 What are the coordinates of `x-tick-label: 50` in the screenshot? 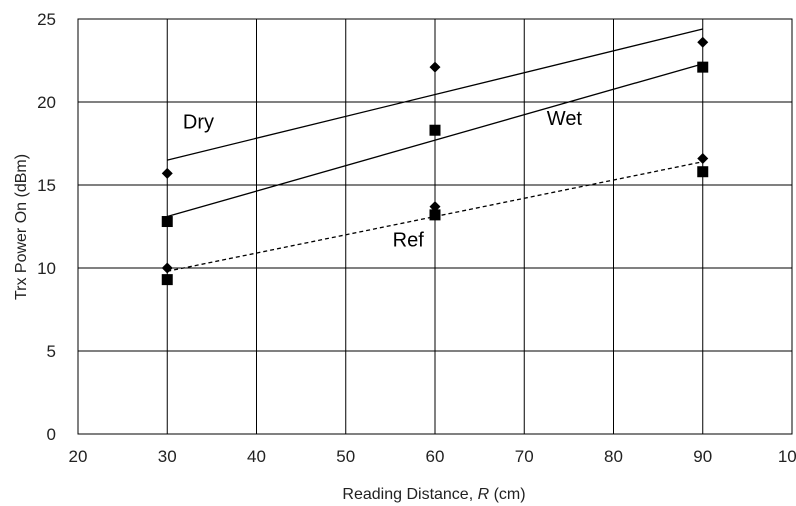 It's located at (345, 456).